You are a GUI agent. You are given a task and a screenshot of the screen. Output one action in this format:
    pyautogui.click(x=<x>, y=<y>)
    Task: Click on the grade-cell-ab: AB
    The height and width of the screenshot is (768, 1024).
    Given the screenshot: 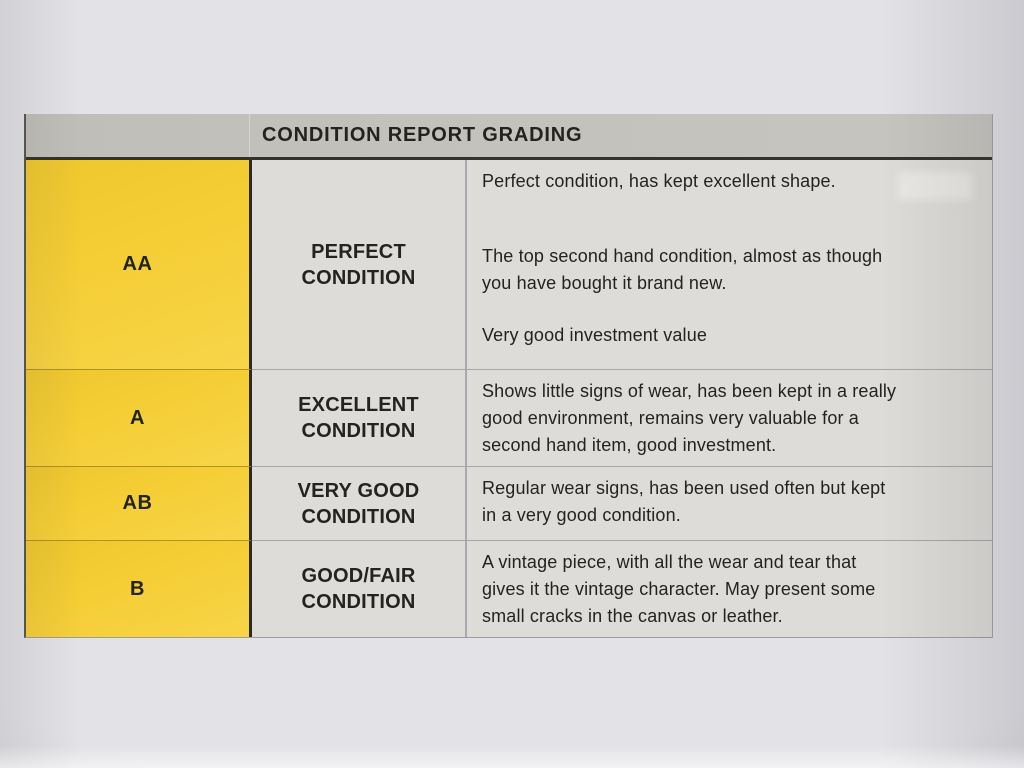 What is the action you would take?
    pyautogui.click(x=139, y=504)
    